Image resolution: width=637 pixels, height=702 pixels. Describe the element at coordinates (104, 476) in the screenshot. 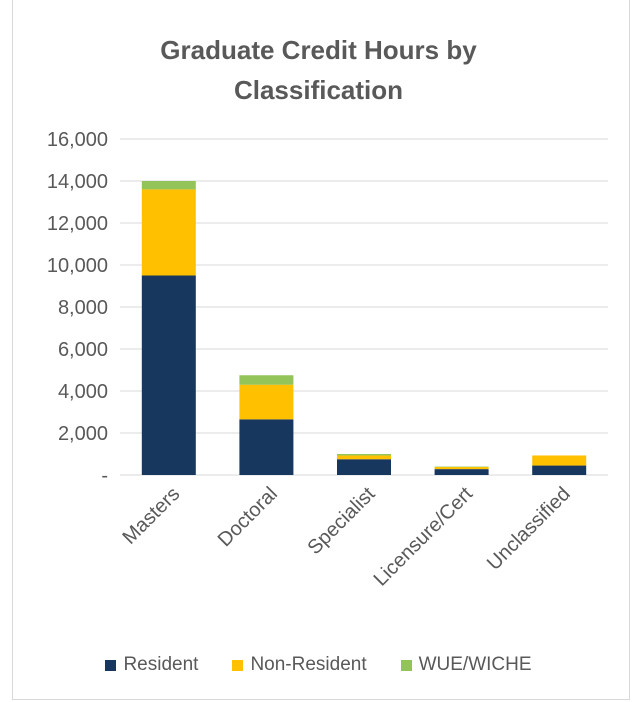

I see `y-tick-label: -` at that location.